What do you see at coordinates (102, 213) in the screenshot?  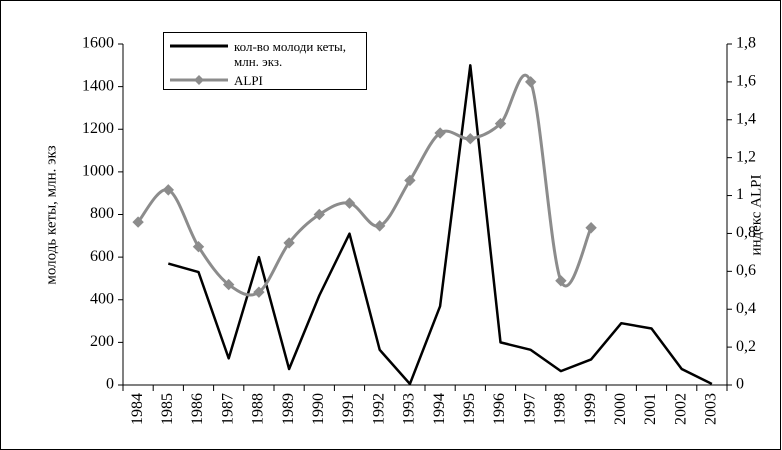 I see `y-tick-label: 800` at bounding box center [102, 213].